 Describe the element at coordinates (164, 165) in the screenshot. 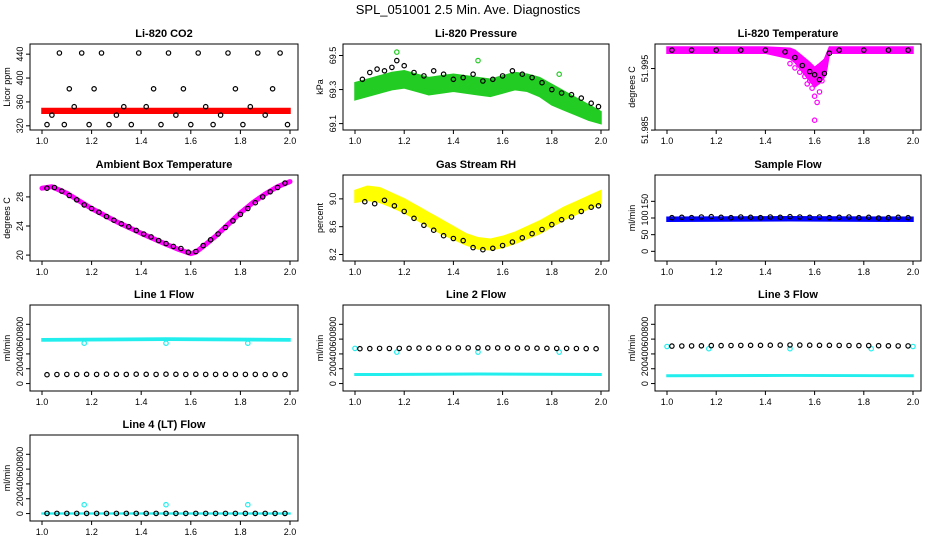

I see `panel-title: Ambient Box Temperature` at that location.